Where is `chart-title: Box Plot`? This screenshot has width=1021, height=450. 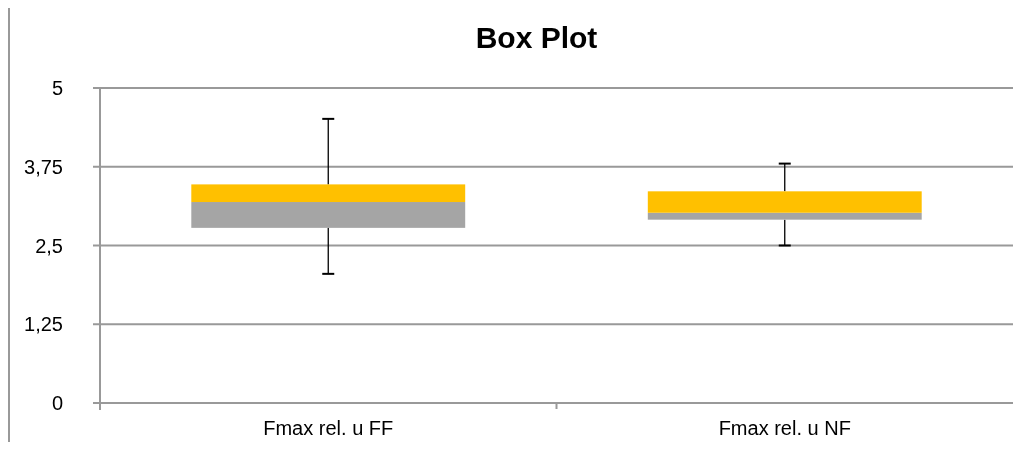 chart-title: Box Plot is located at coordinates (536, 37).